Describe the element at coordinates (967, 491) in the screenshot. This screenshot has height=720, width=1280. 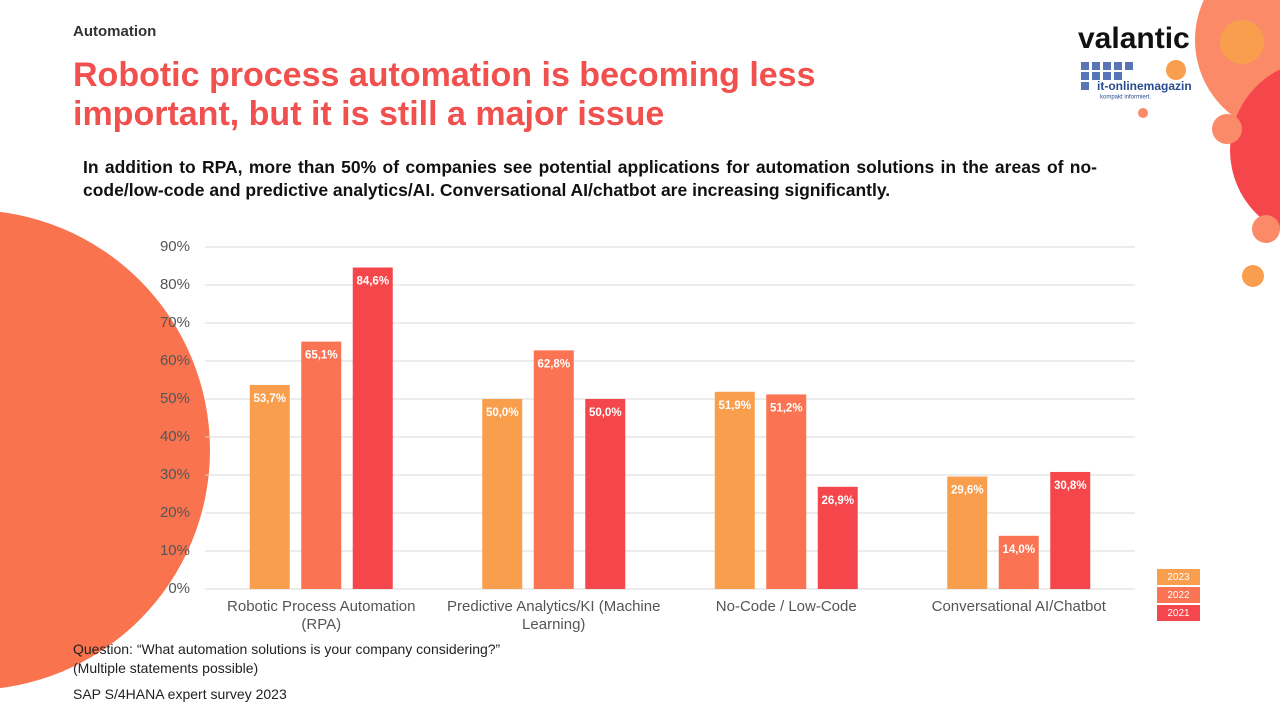
I see `value-label: 29,6%` at that location.